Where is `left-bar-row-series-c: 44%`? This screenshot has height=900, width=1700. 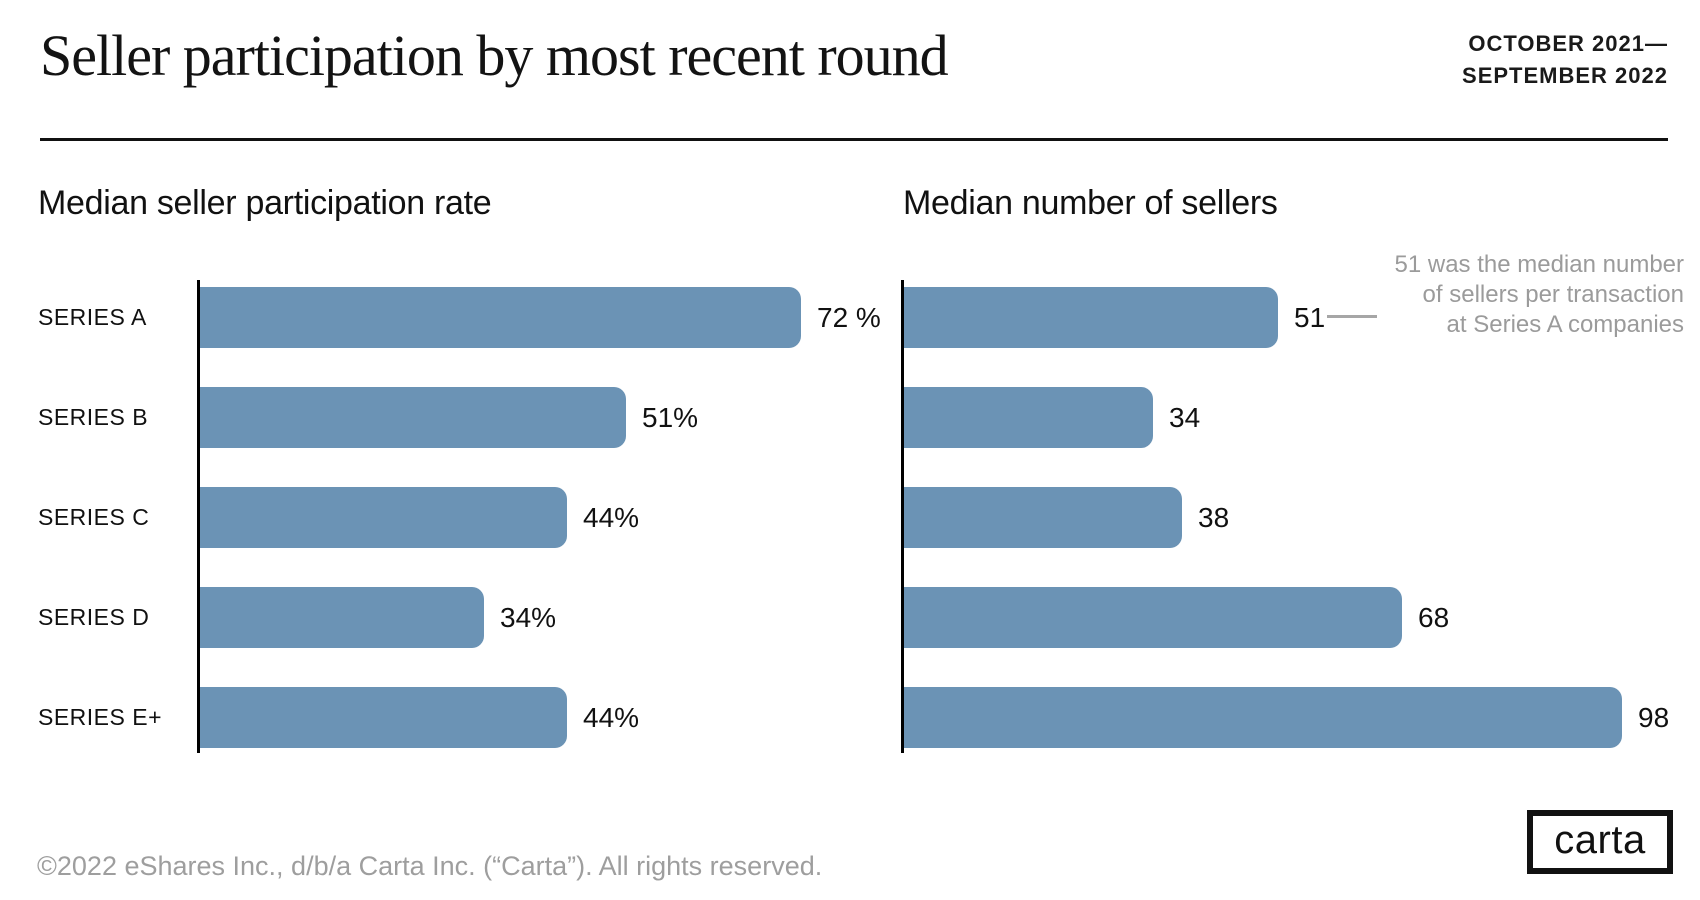 left-bar-row-series-c: 44% is located at coordinates (419, 517).